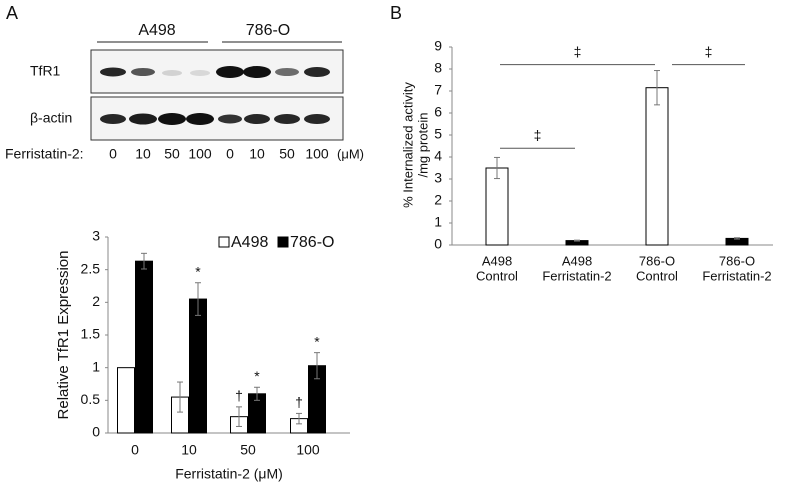  What do you see at coordinates (135, 450) in the screenshot?
I see `x-tick-label: 0` at bounding box center [135, 450].